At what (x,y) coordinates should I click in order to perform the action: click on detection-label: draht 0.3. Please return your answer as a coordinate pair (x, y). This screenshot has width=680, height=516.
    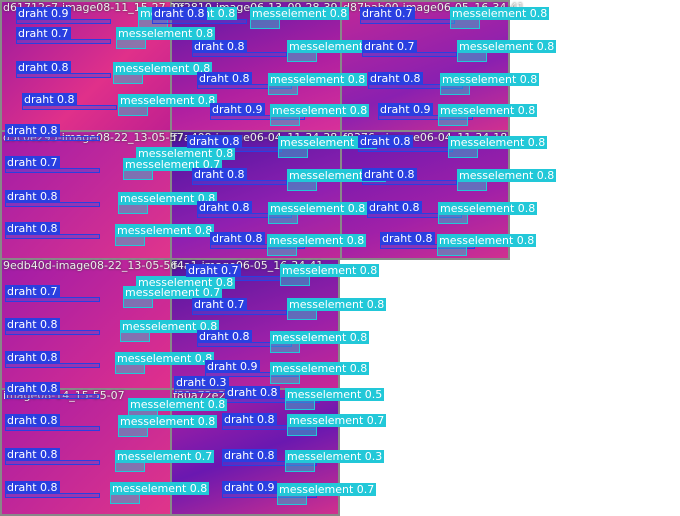
    Looking at the image, I should click on (201, 382).